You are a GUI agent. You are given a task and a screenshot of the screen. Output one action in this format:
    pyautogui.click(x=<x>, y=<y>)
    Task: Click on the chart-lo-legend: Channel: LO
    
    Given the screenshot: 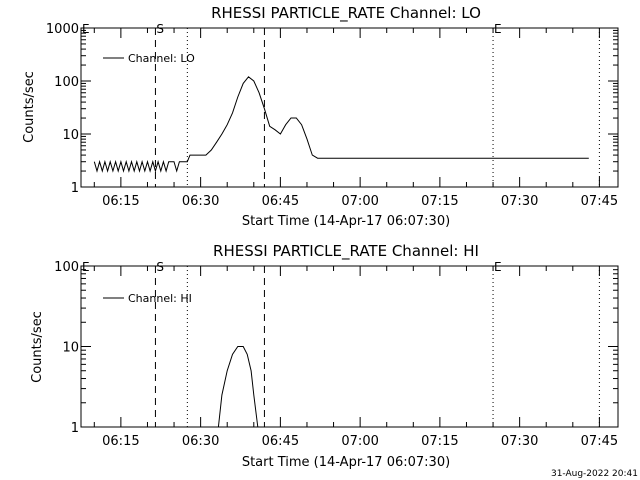 What is the action you would take?
    pyautogui.click(x=149, y=58)
    